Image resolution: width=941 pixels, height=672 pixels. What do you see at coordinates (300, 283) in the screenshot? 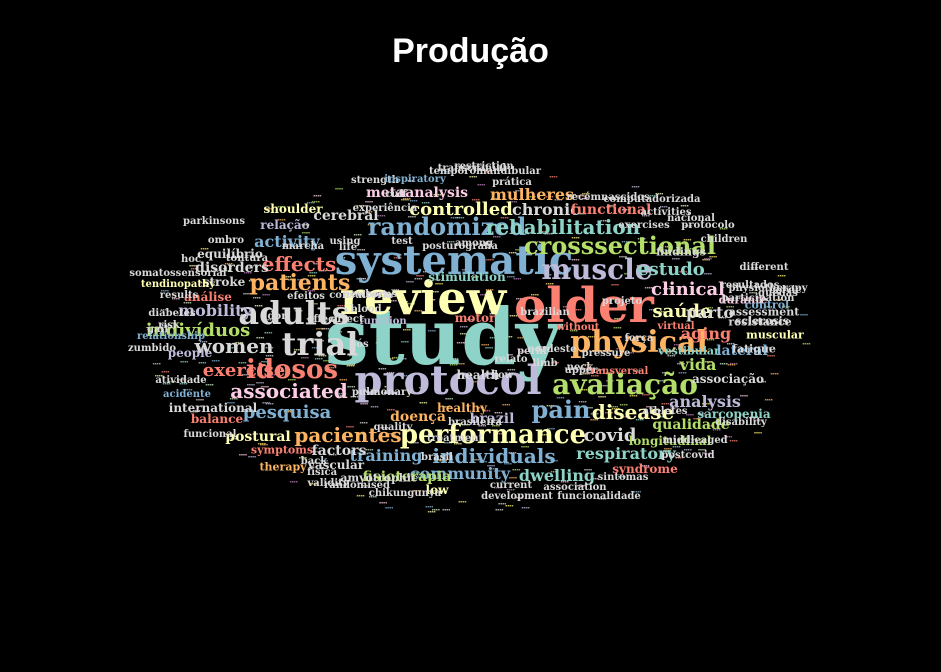
I see `word-patients: patients` at bounding box center [300, 283].